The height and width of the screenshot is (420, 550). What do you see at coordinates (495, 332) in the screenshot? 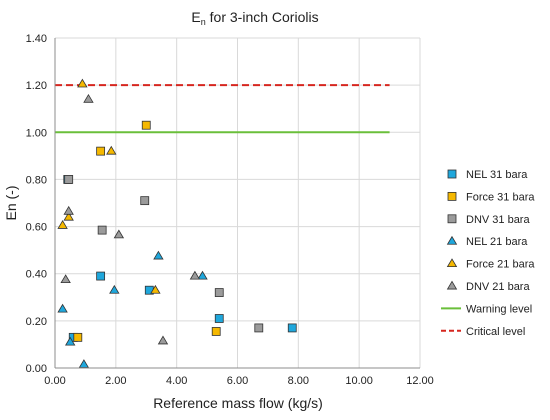
I see `legend-label-critical-level: Critical level` at bounding box center [495, 332].